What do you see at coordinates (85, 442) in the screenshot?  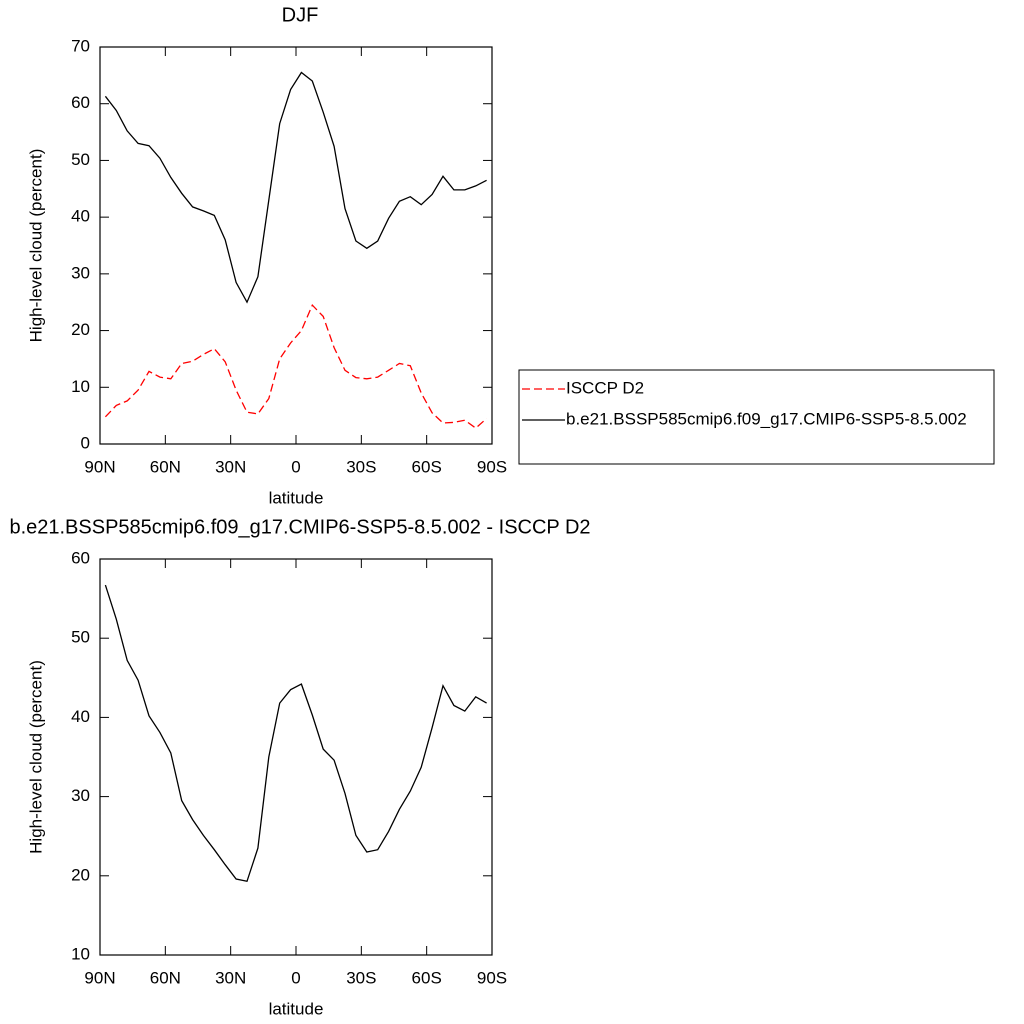 I see `y-tick-label: 0` at bounding box center [85, 442].